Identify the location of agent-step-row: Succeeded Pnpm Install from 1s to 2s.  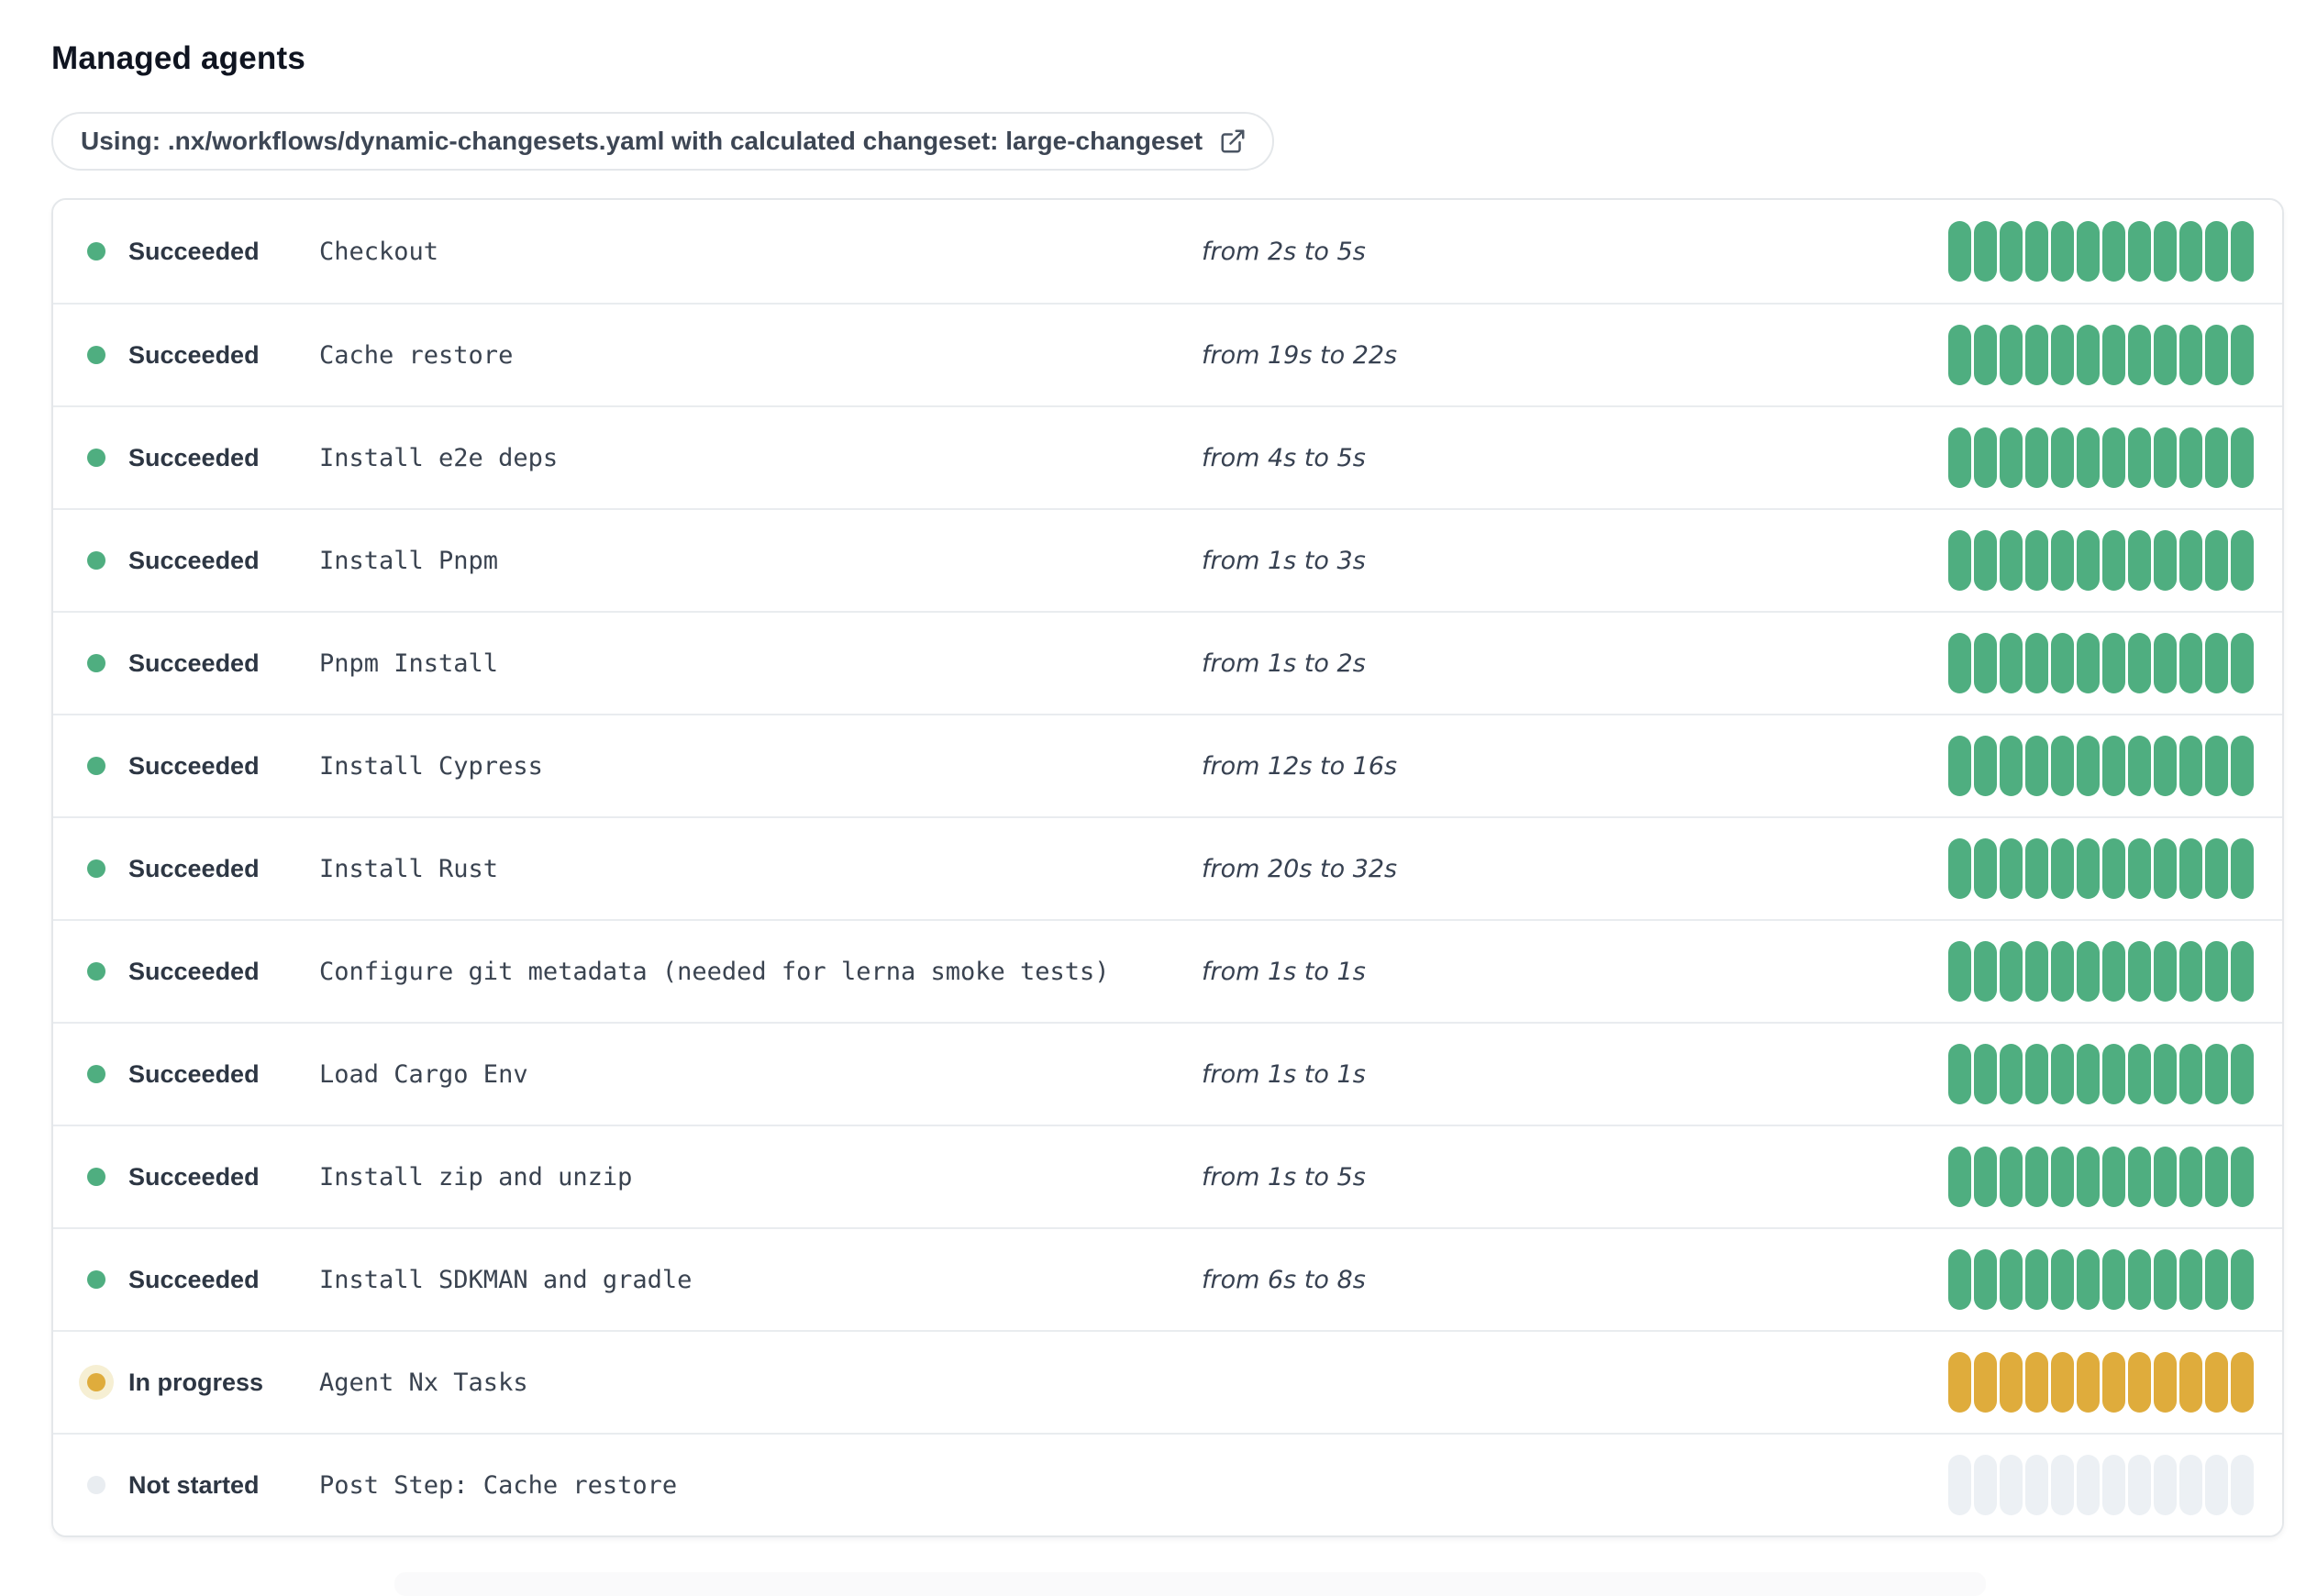
(1167, 662).